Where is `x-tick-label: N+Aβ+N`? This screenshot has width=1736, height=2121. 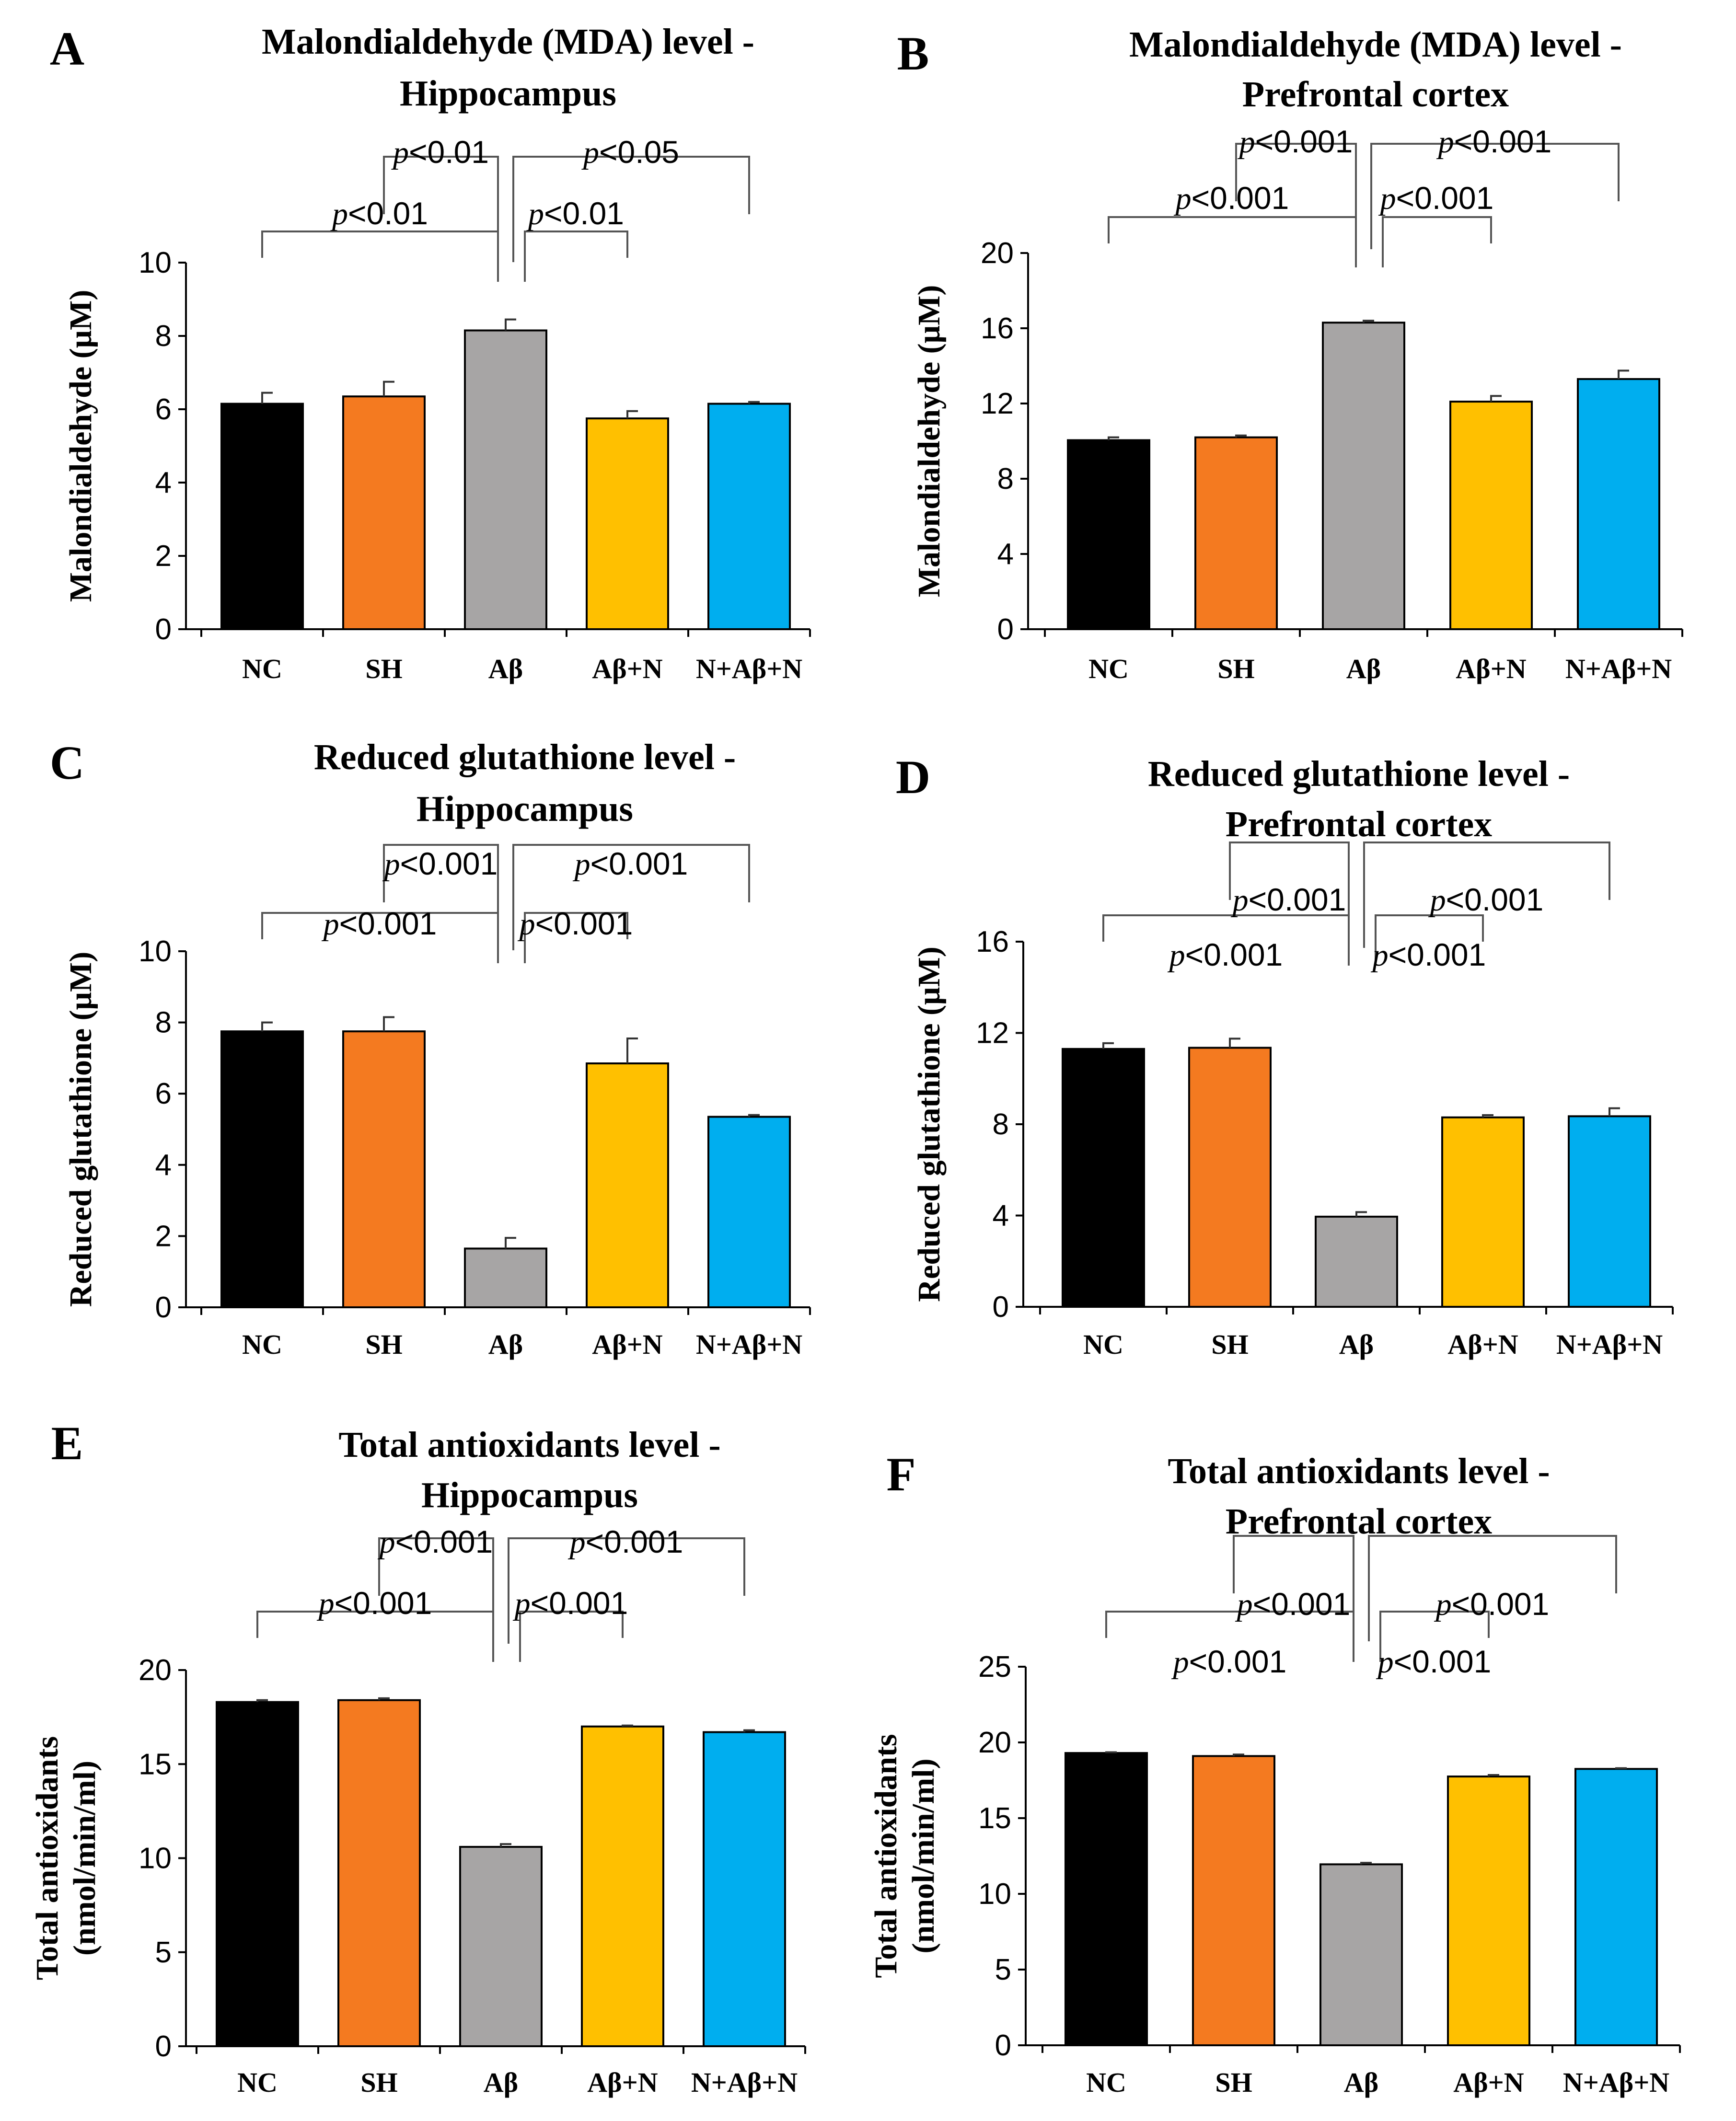
x-tick-label: N+Aβ+N is located at coordinates (749, 668).